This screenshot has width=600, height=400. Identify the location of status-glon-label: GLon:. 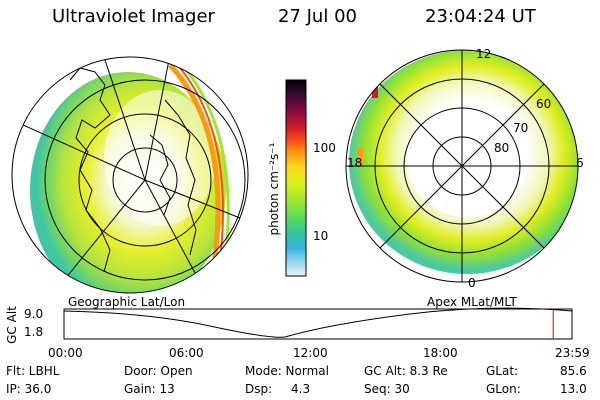
(503, 389).